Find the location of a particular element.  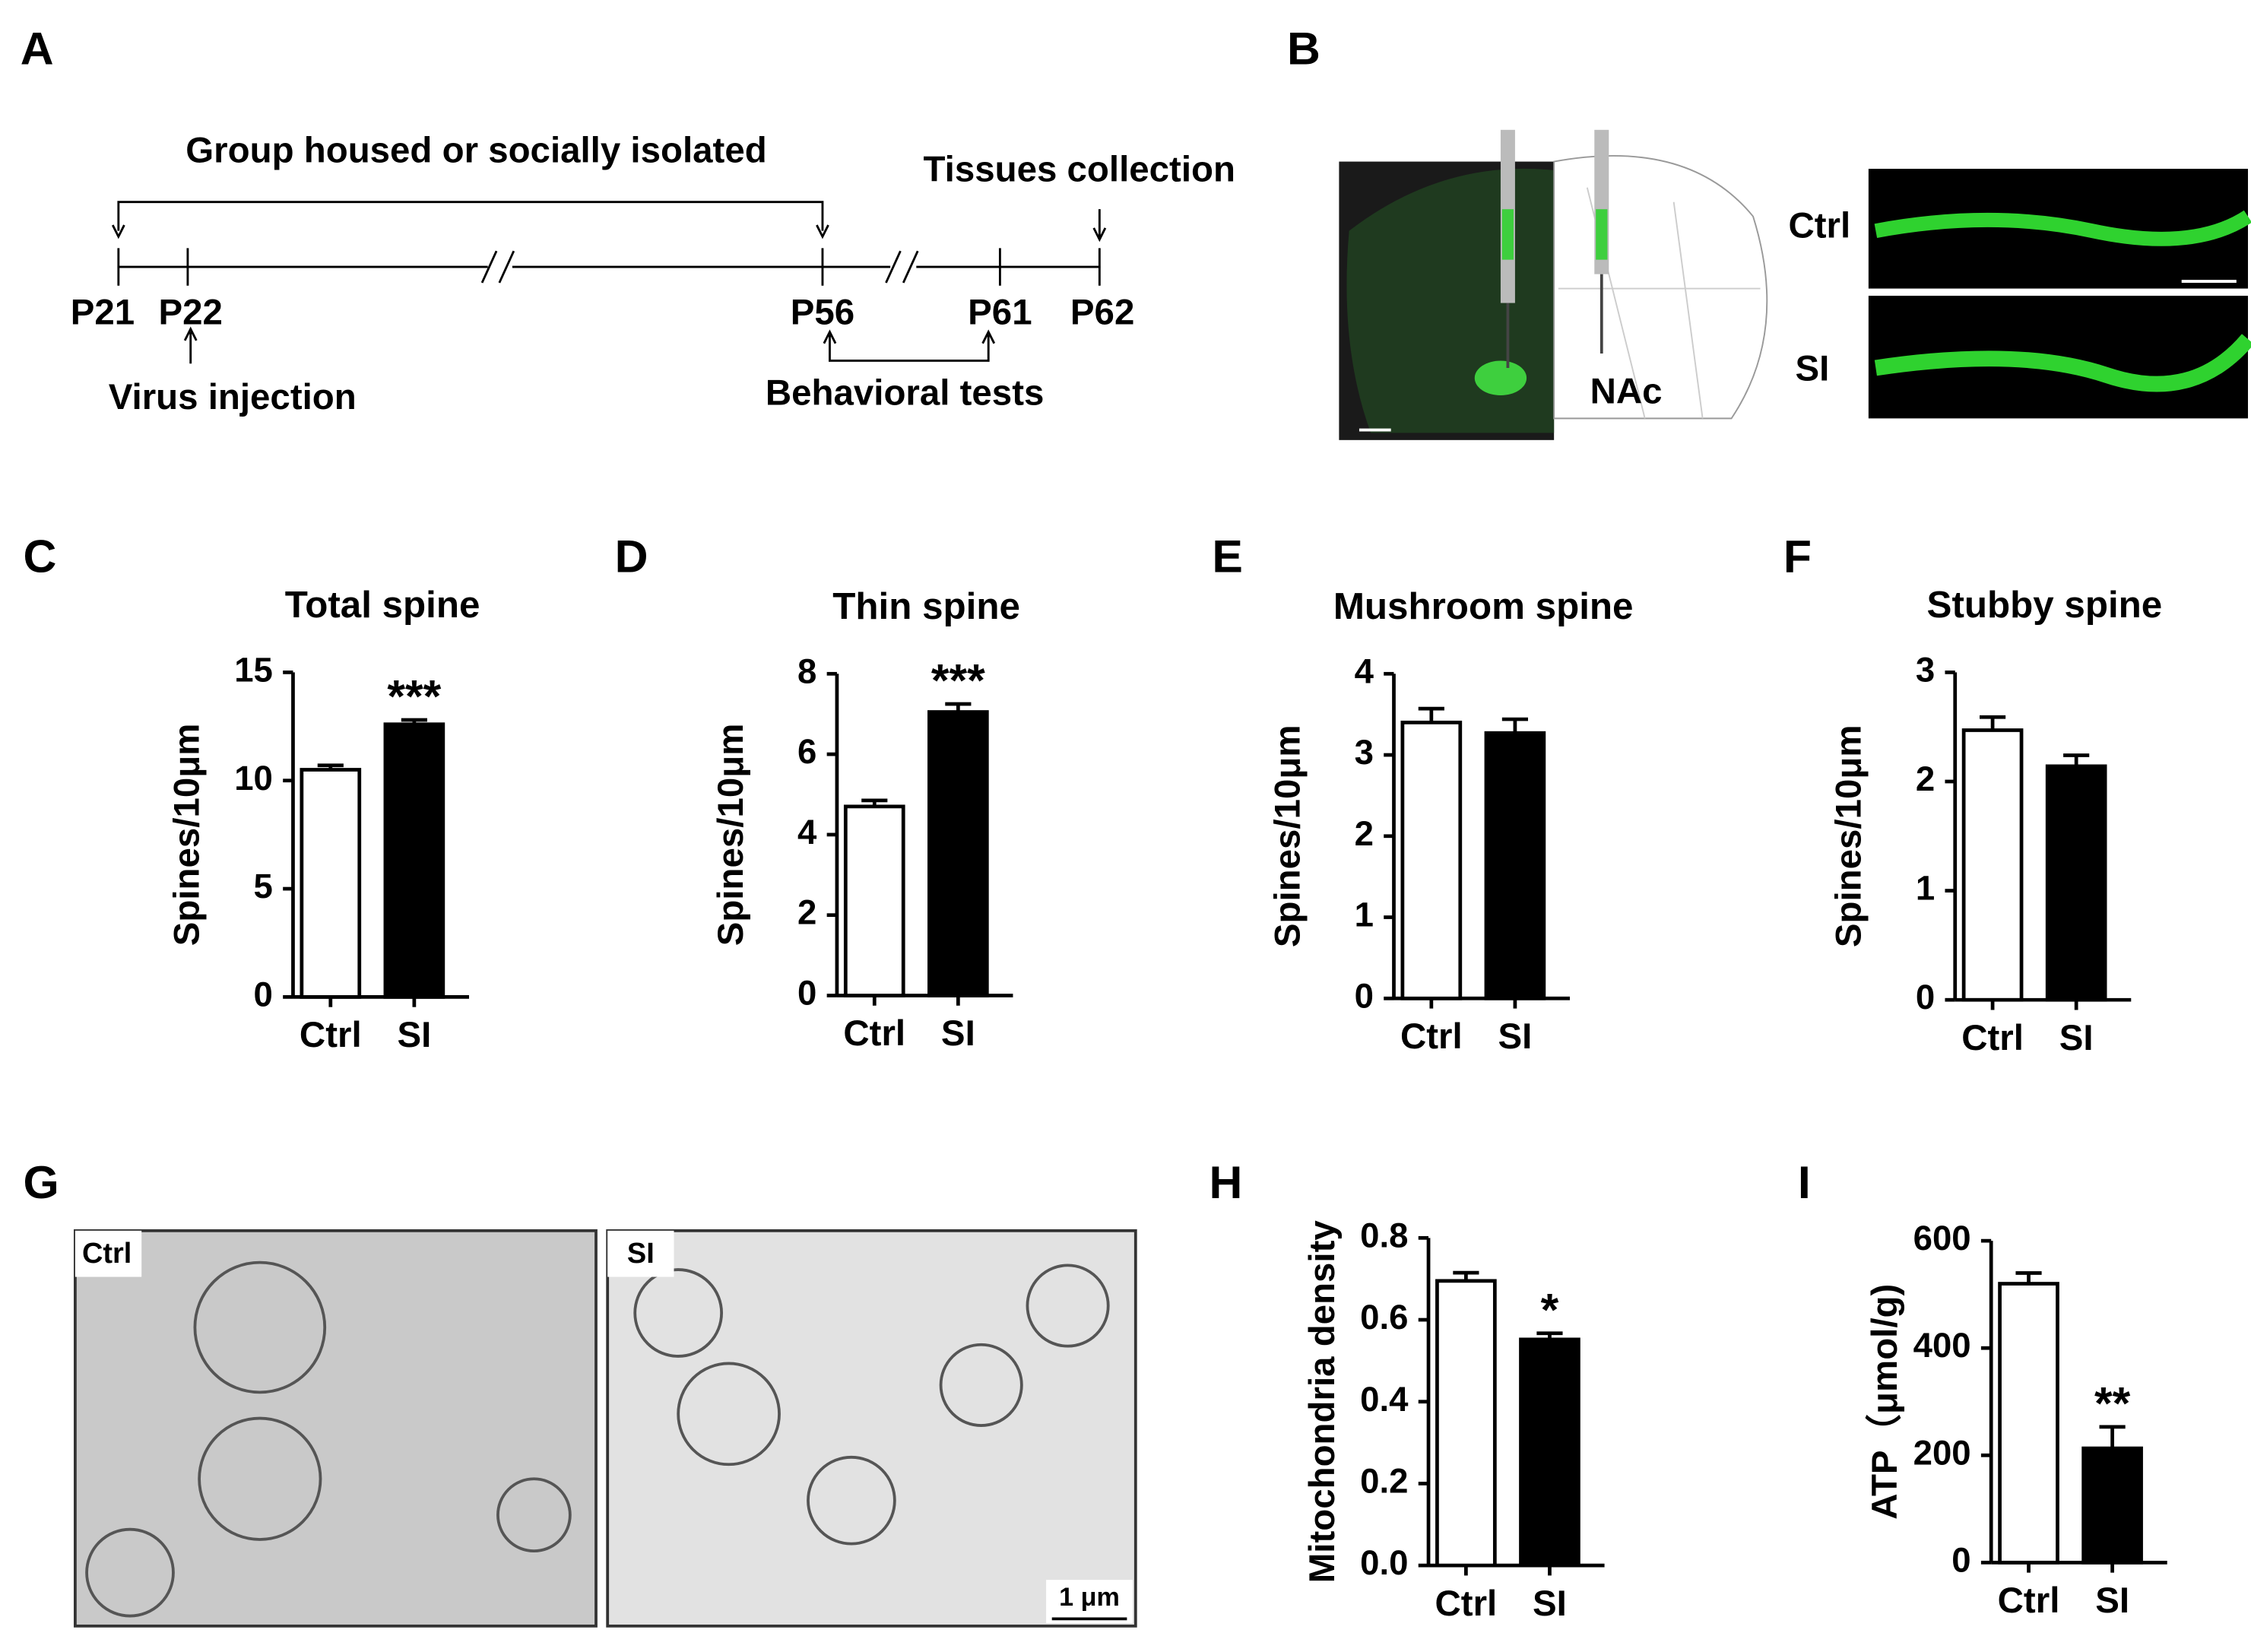

timeline-label: Group housed or socially isolated is located at coordinates (476, 151).